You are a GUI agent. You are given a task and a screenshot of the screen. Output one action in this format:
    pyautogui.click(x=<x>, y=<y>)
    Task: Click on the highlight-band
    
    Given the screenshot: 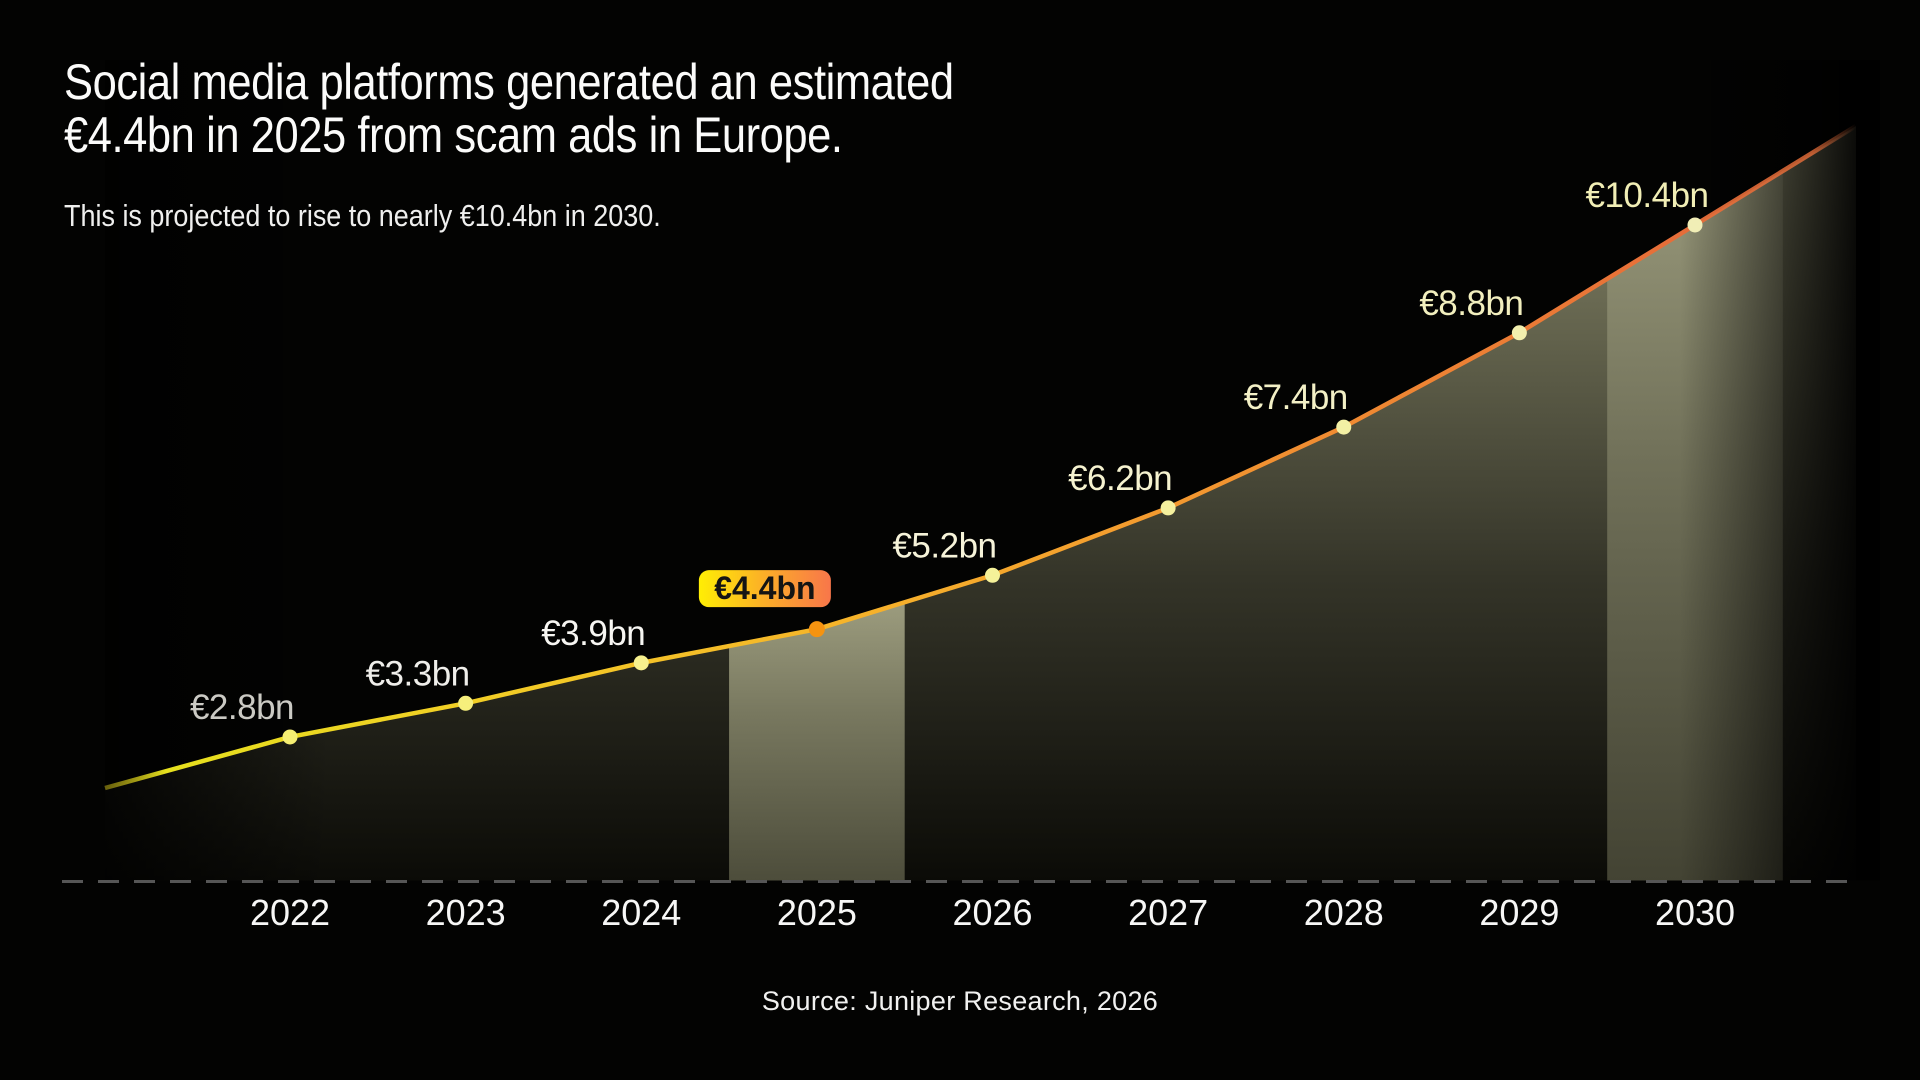 What is the action you would take?
    pyautogui.click(x=817, y=741)
    